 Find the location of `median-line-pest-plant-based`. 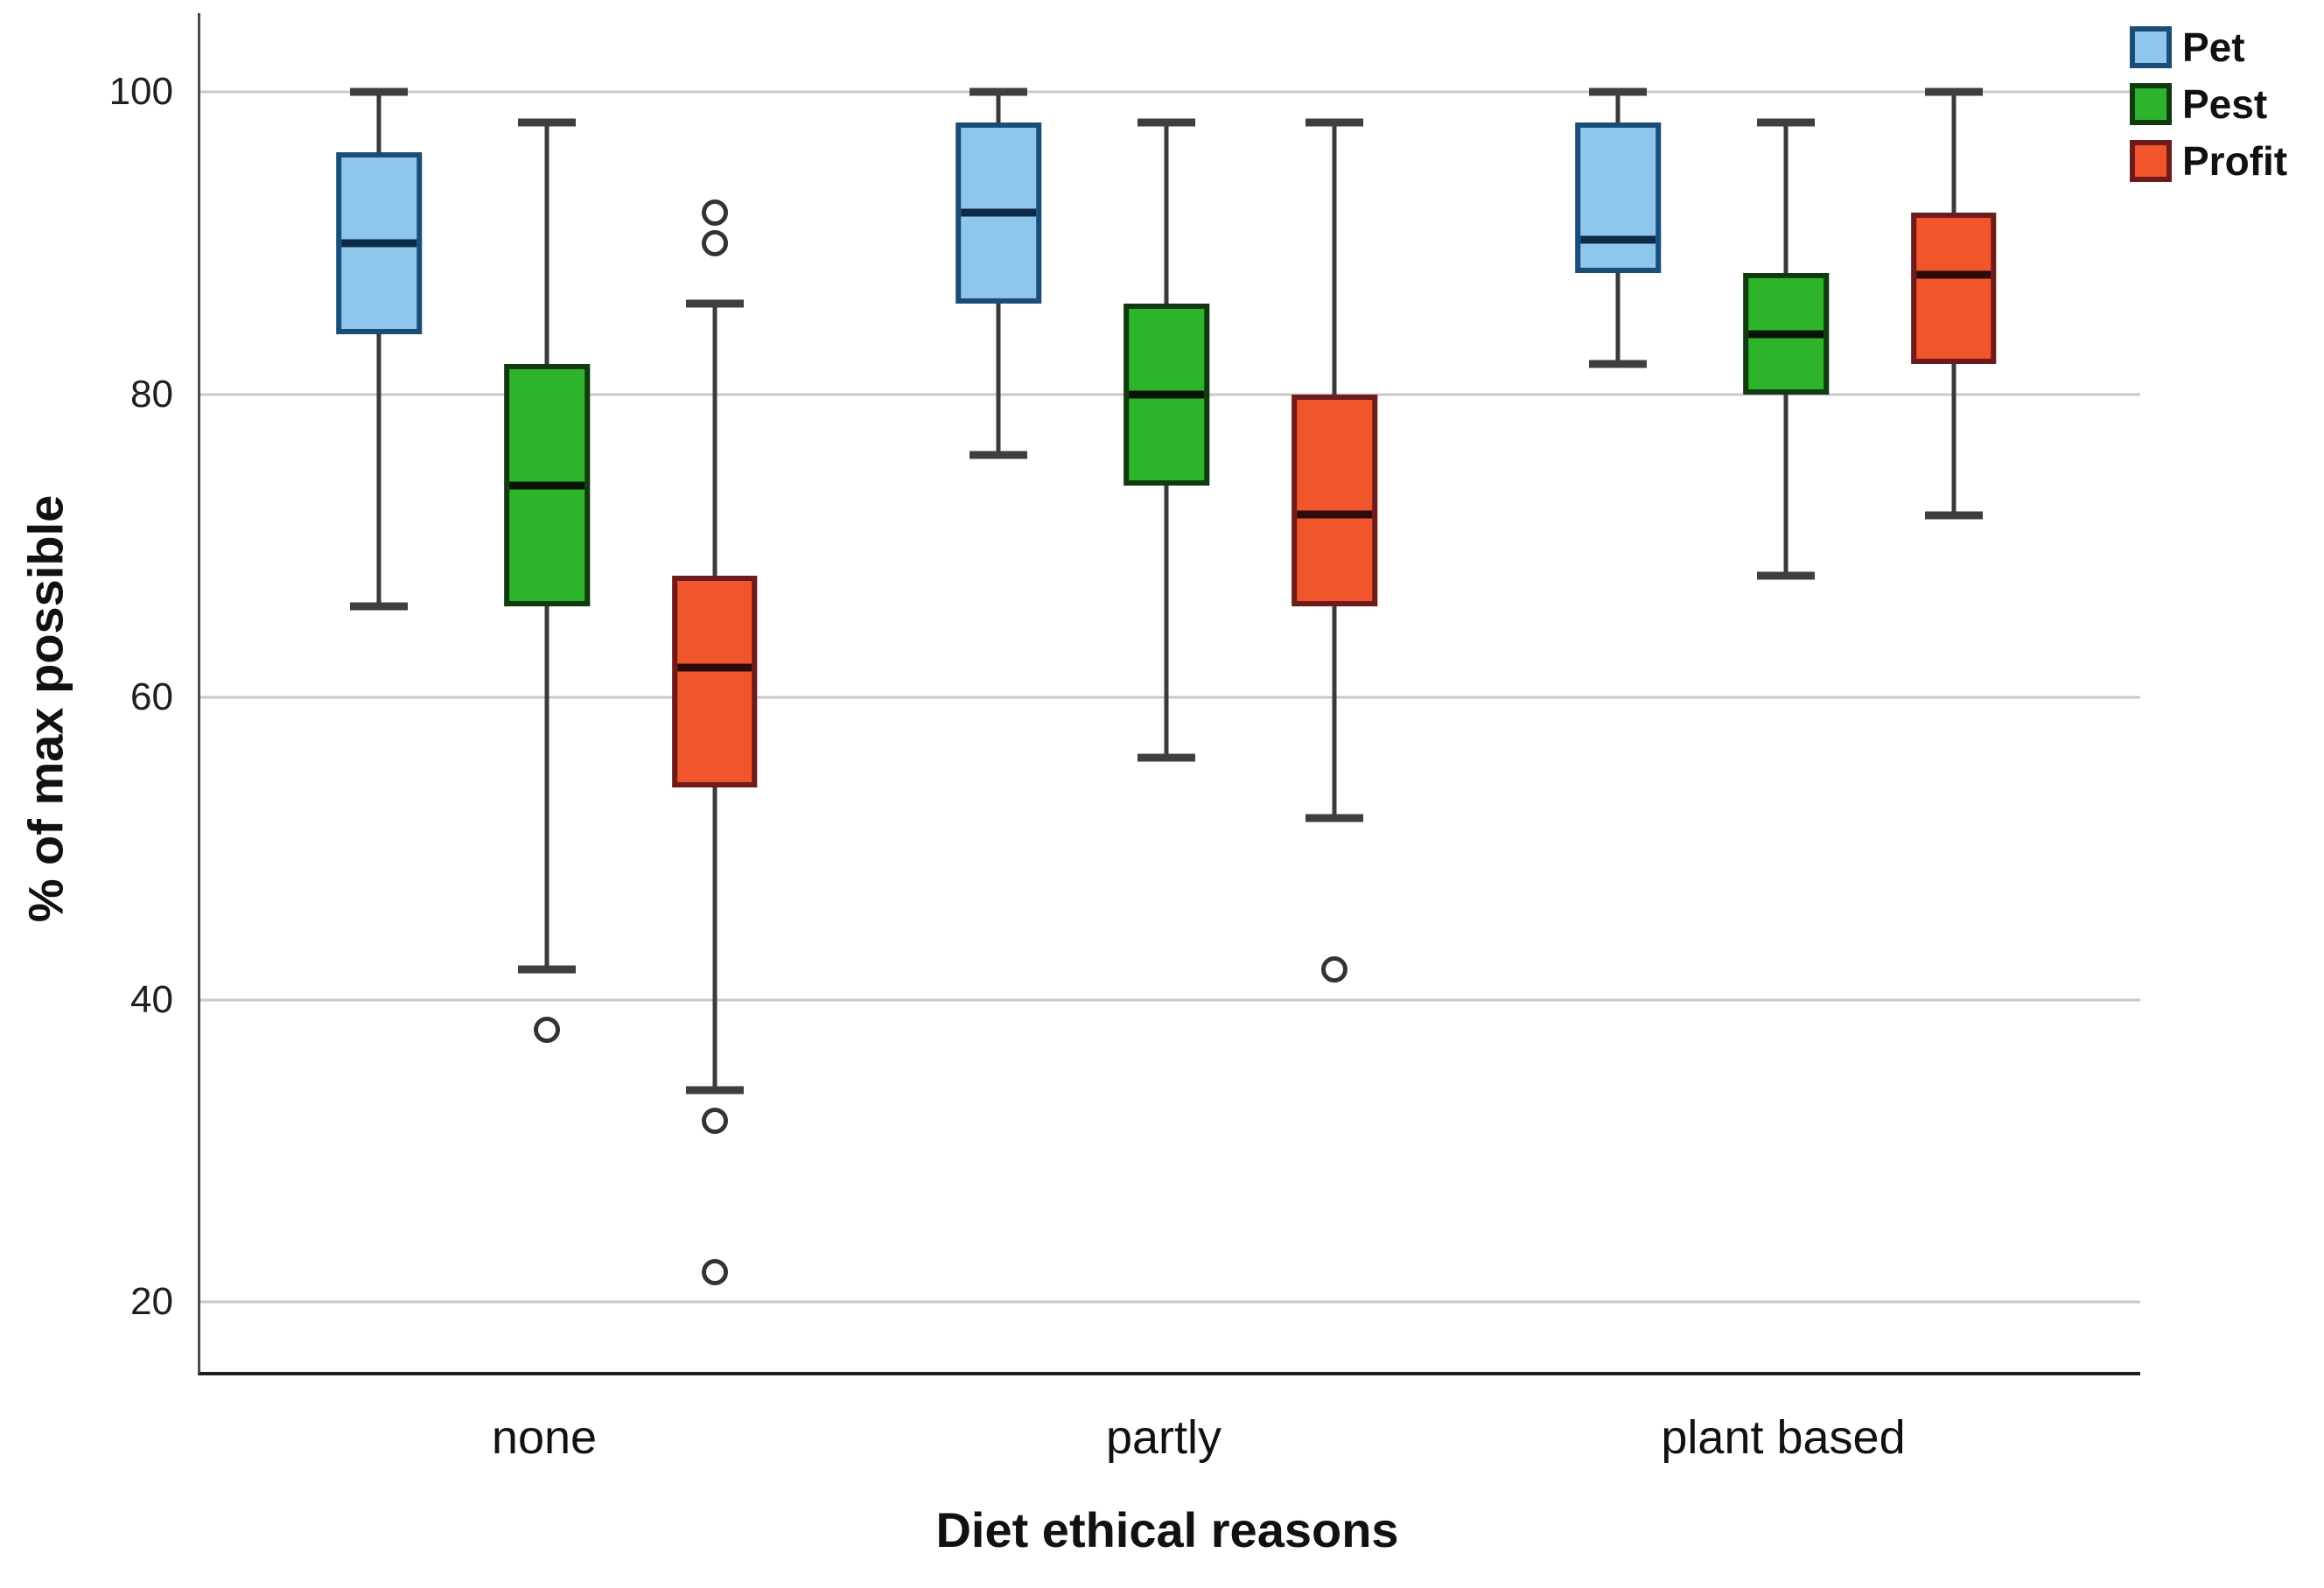

median-line-pest-plant-based is located at coordinates (1786, 335).